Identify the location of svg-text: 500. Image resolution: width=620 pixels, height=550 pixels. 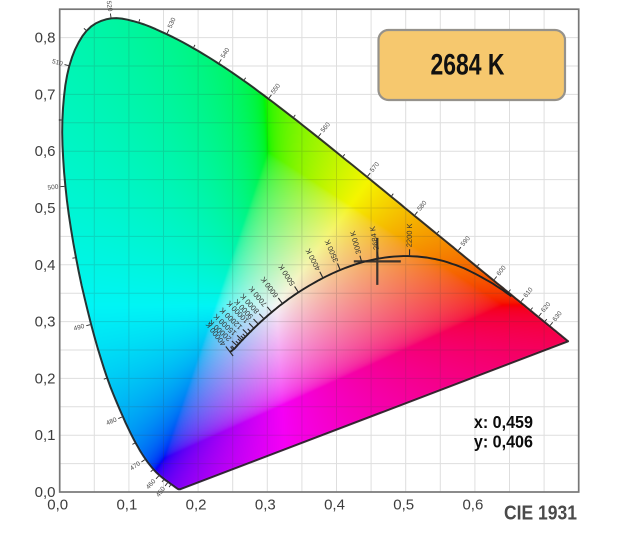
(53, 188).